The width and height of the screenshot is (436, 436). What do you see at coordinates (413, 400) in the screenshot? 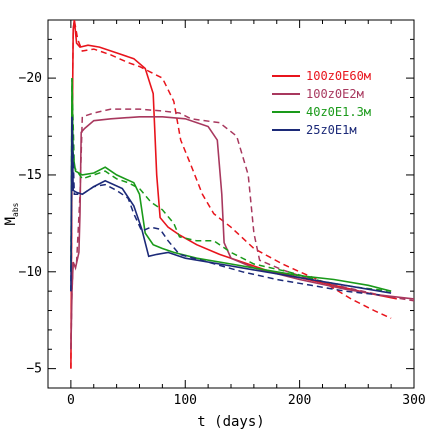
I see `x-tick-label: 300` at bounding box center [413, 400].